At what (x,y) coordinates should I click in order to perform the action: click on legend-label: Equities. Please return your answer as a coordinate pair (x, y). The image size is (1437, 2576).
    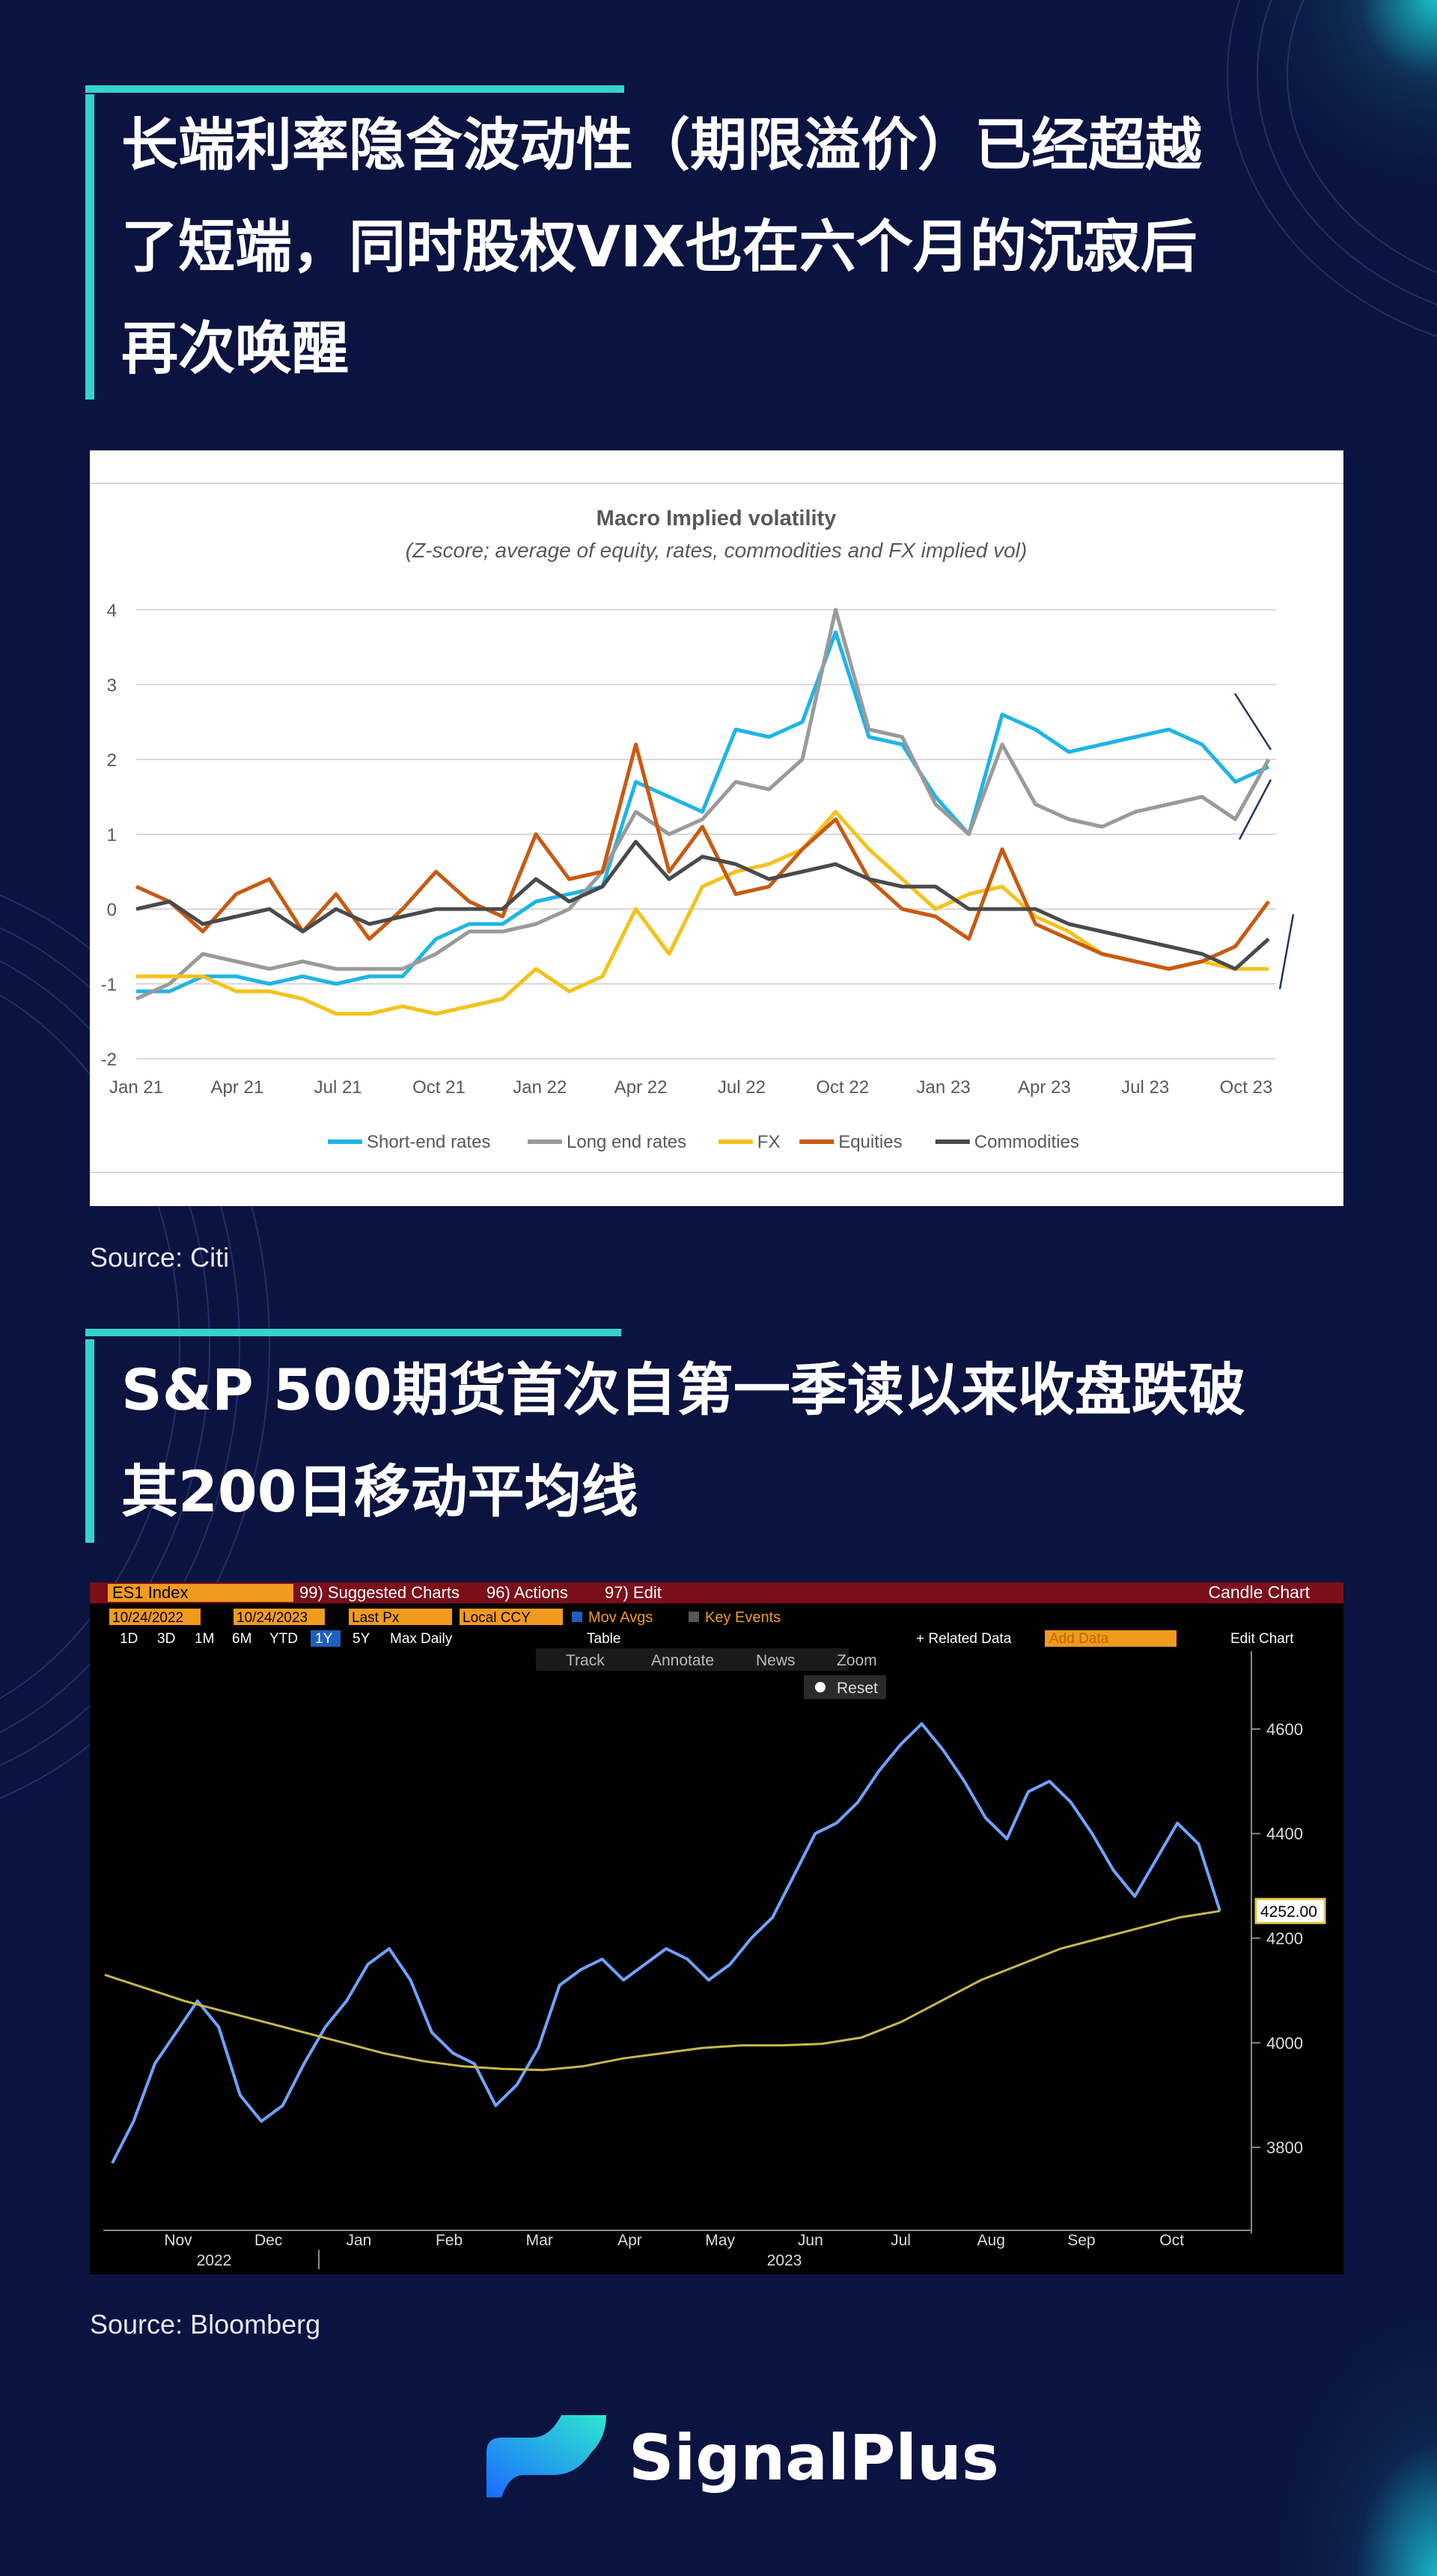
    Looking at the image, I should click on (870, 1142).